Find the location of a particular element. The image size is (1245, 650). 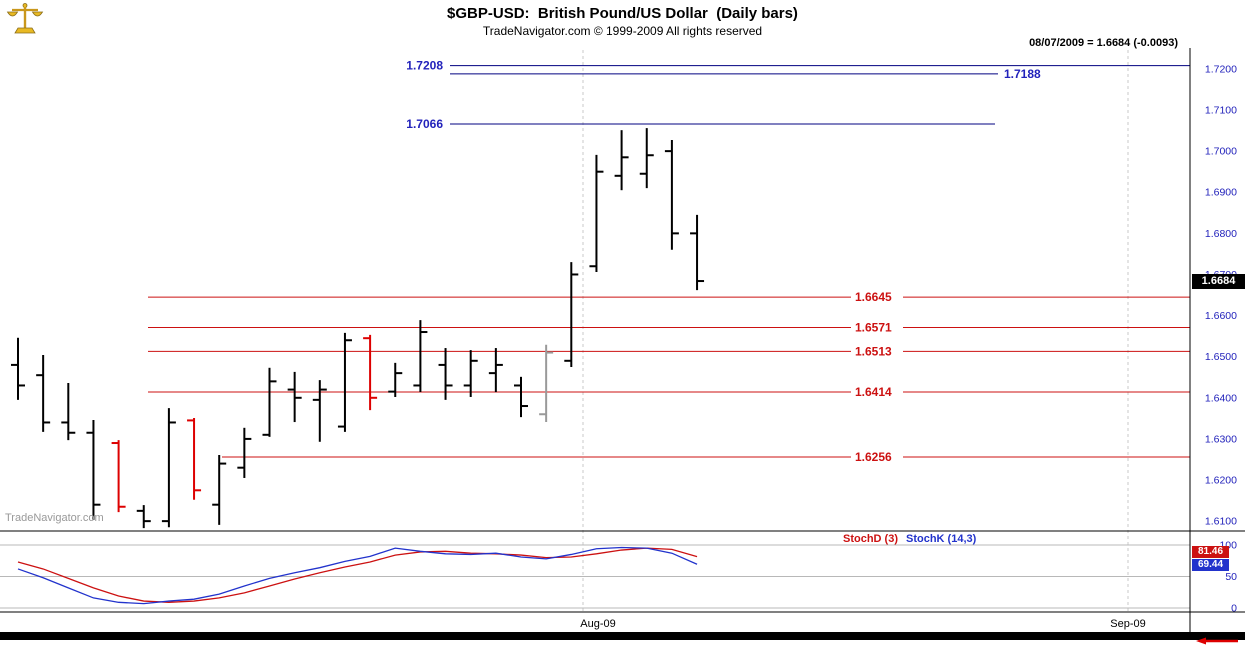

watermark-text: TradeNavigator.com is located at coordinates (54, 518).